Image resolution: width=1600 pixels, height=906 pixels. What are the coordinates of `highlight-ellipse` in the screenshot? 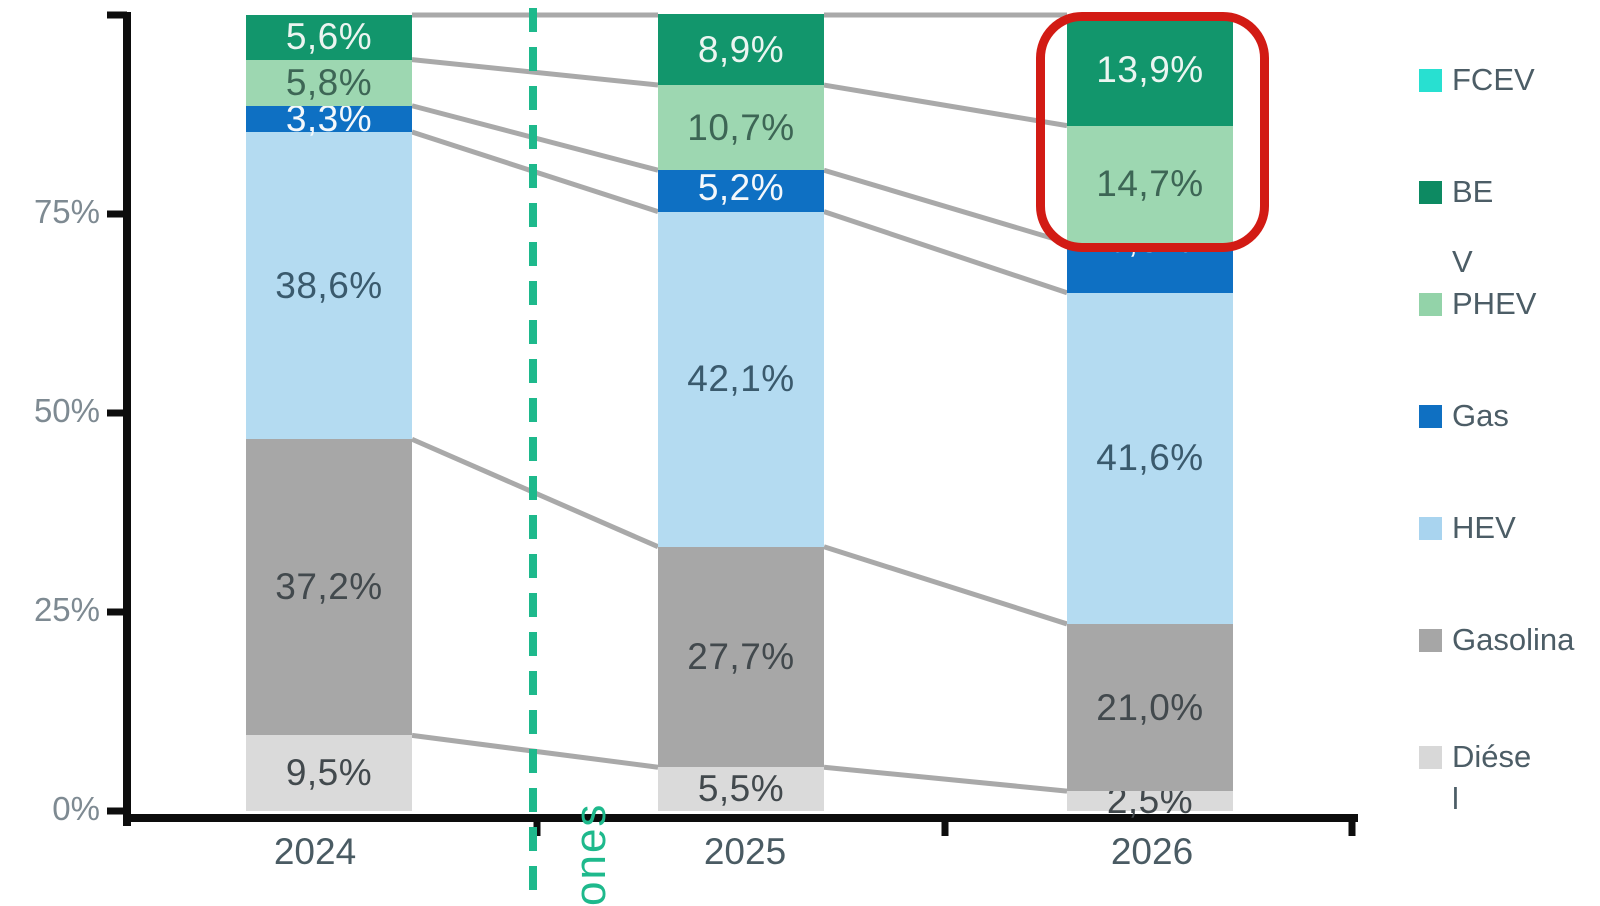 It's located at (1152, 132).